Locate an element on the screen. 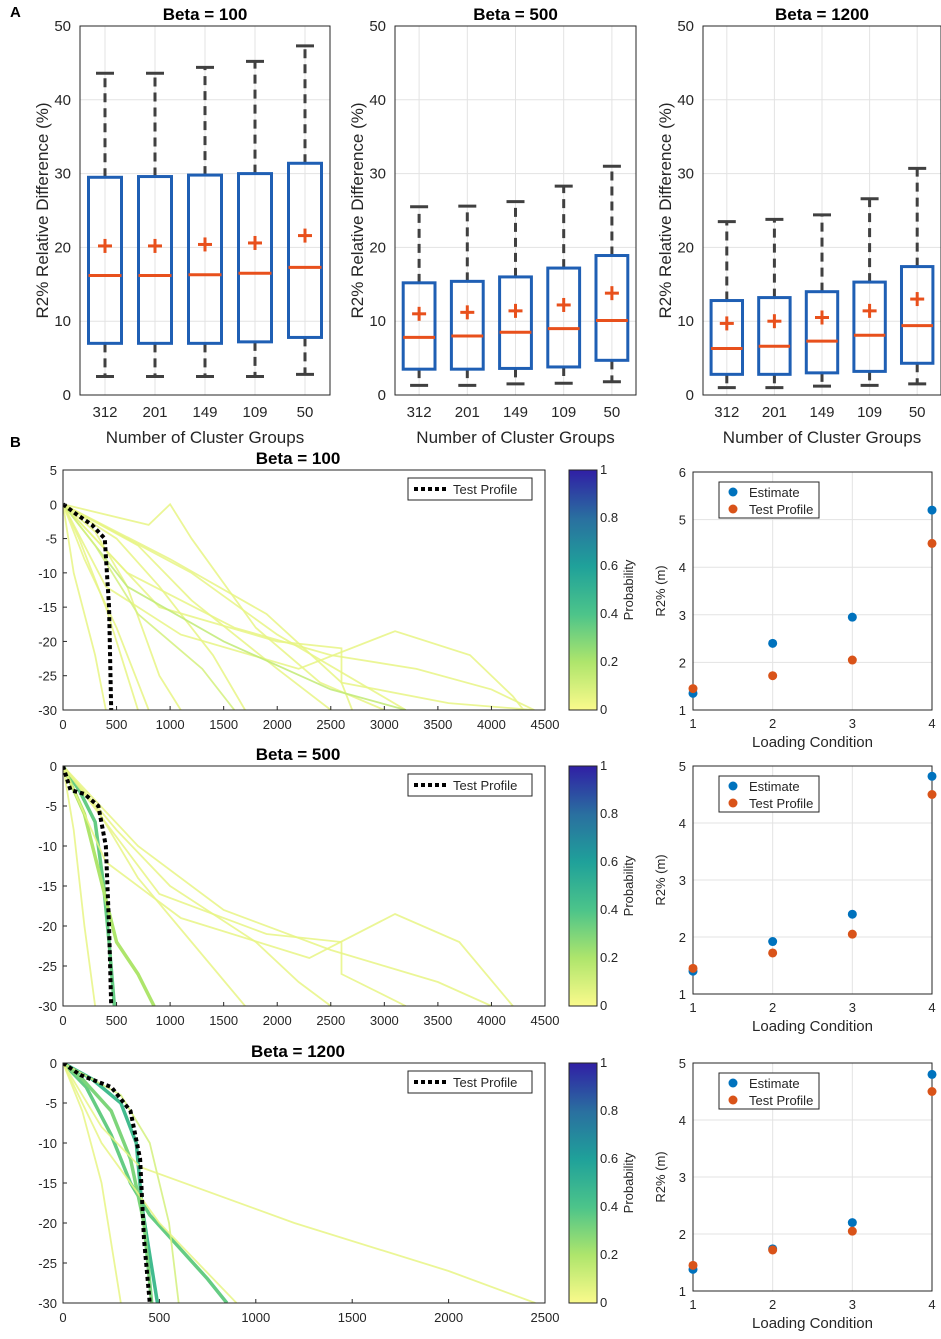 Image resolution: width=941 pixels, height=1339 pixels. x-tick-label: 1 is located at coordinates (692, 1304).